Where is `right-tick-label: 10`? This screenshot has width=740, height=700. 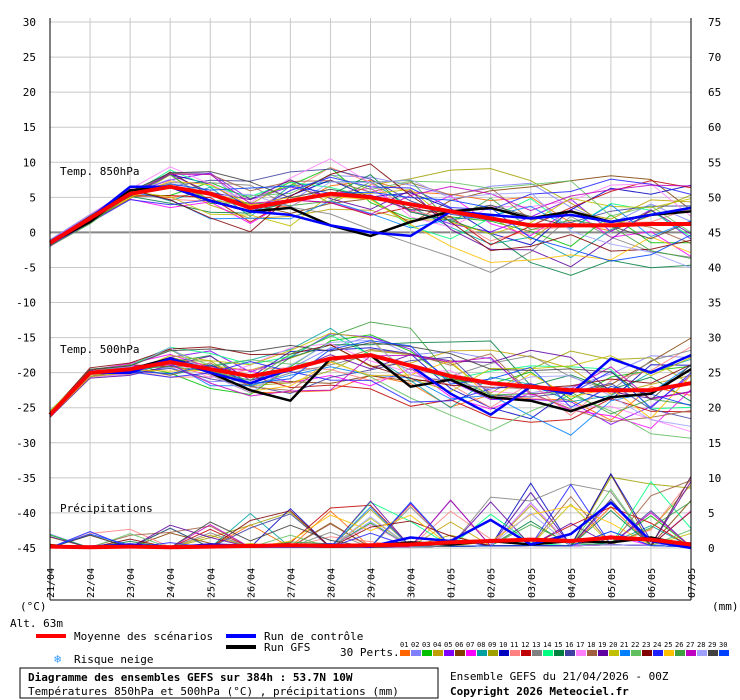
right-tick-label: 10 is located at coordinates (714, 478).